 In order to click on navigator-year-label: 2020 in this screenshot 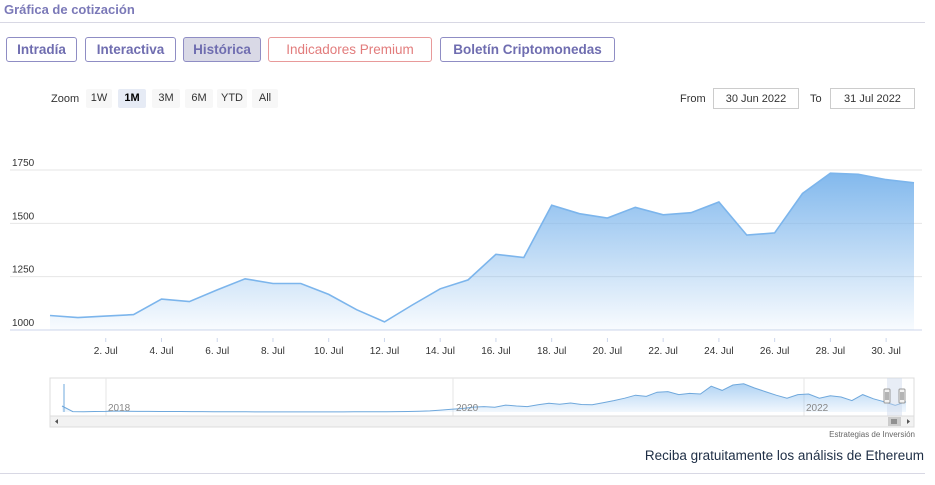, I will do `click(467, 408)`.